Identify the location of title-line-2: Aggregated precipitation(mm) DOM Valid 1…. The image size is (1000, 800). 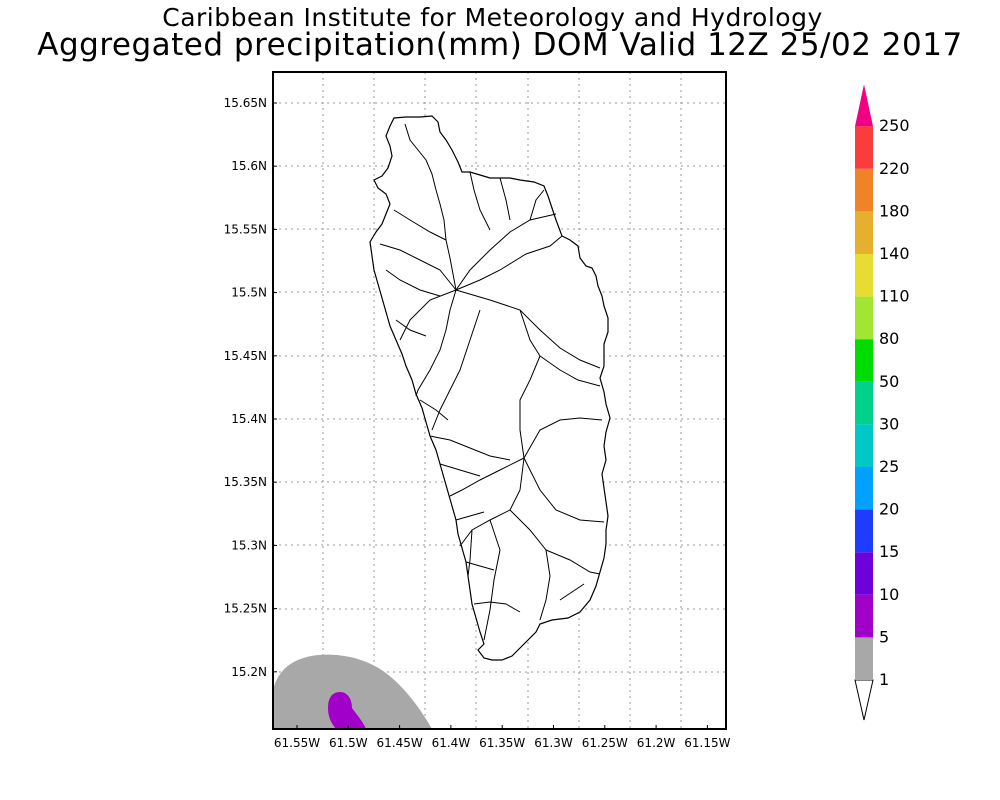
(500, 45).